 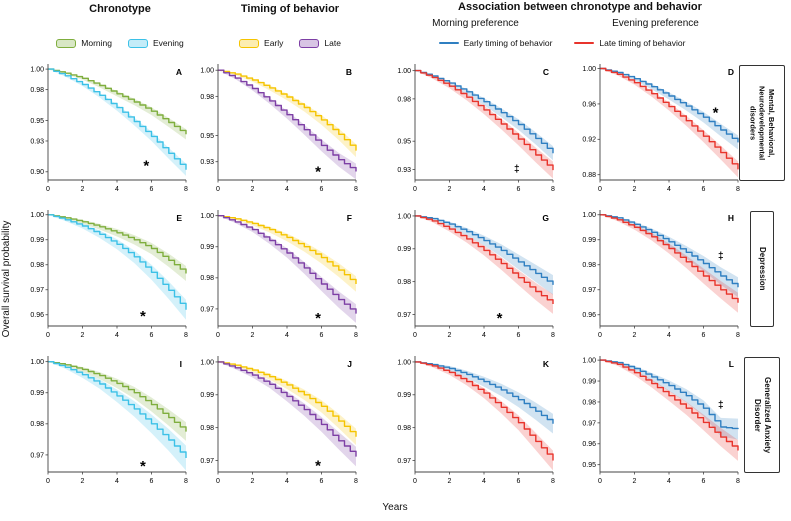 What do you see at coordinates (731, 72) in the screenshot?
I see `svg-text: D` at bounding box center [731, 72].